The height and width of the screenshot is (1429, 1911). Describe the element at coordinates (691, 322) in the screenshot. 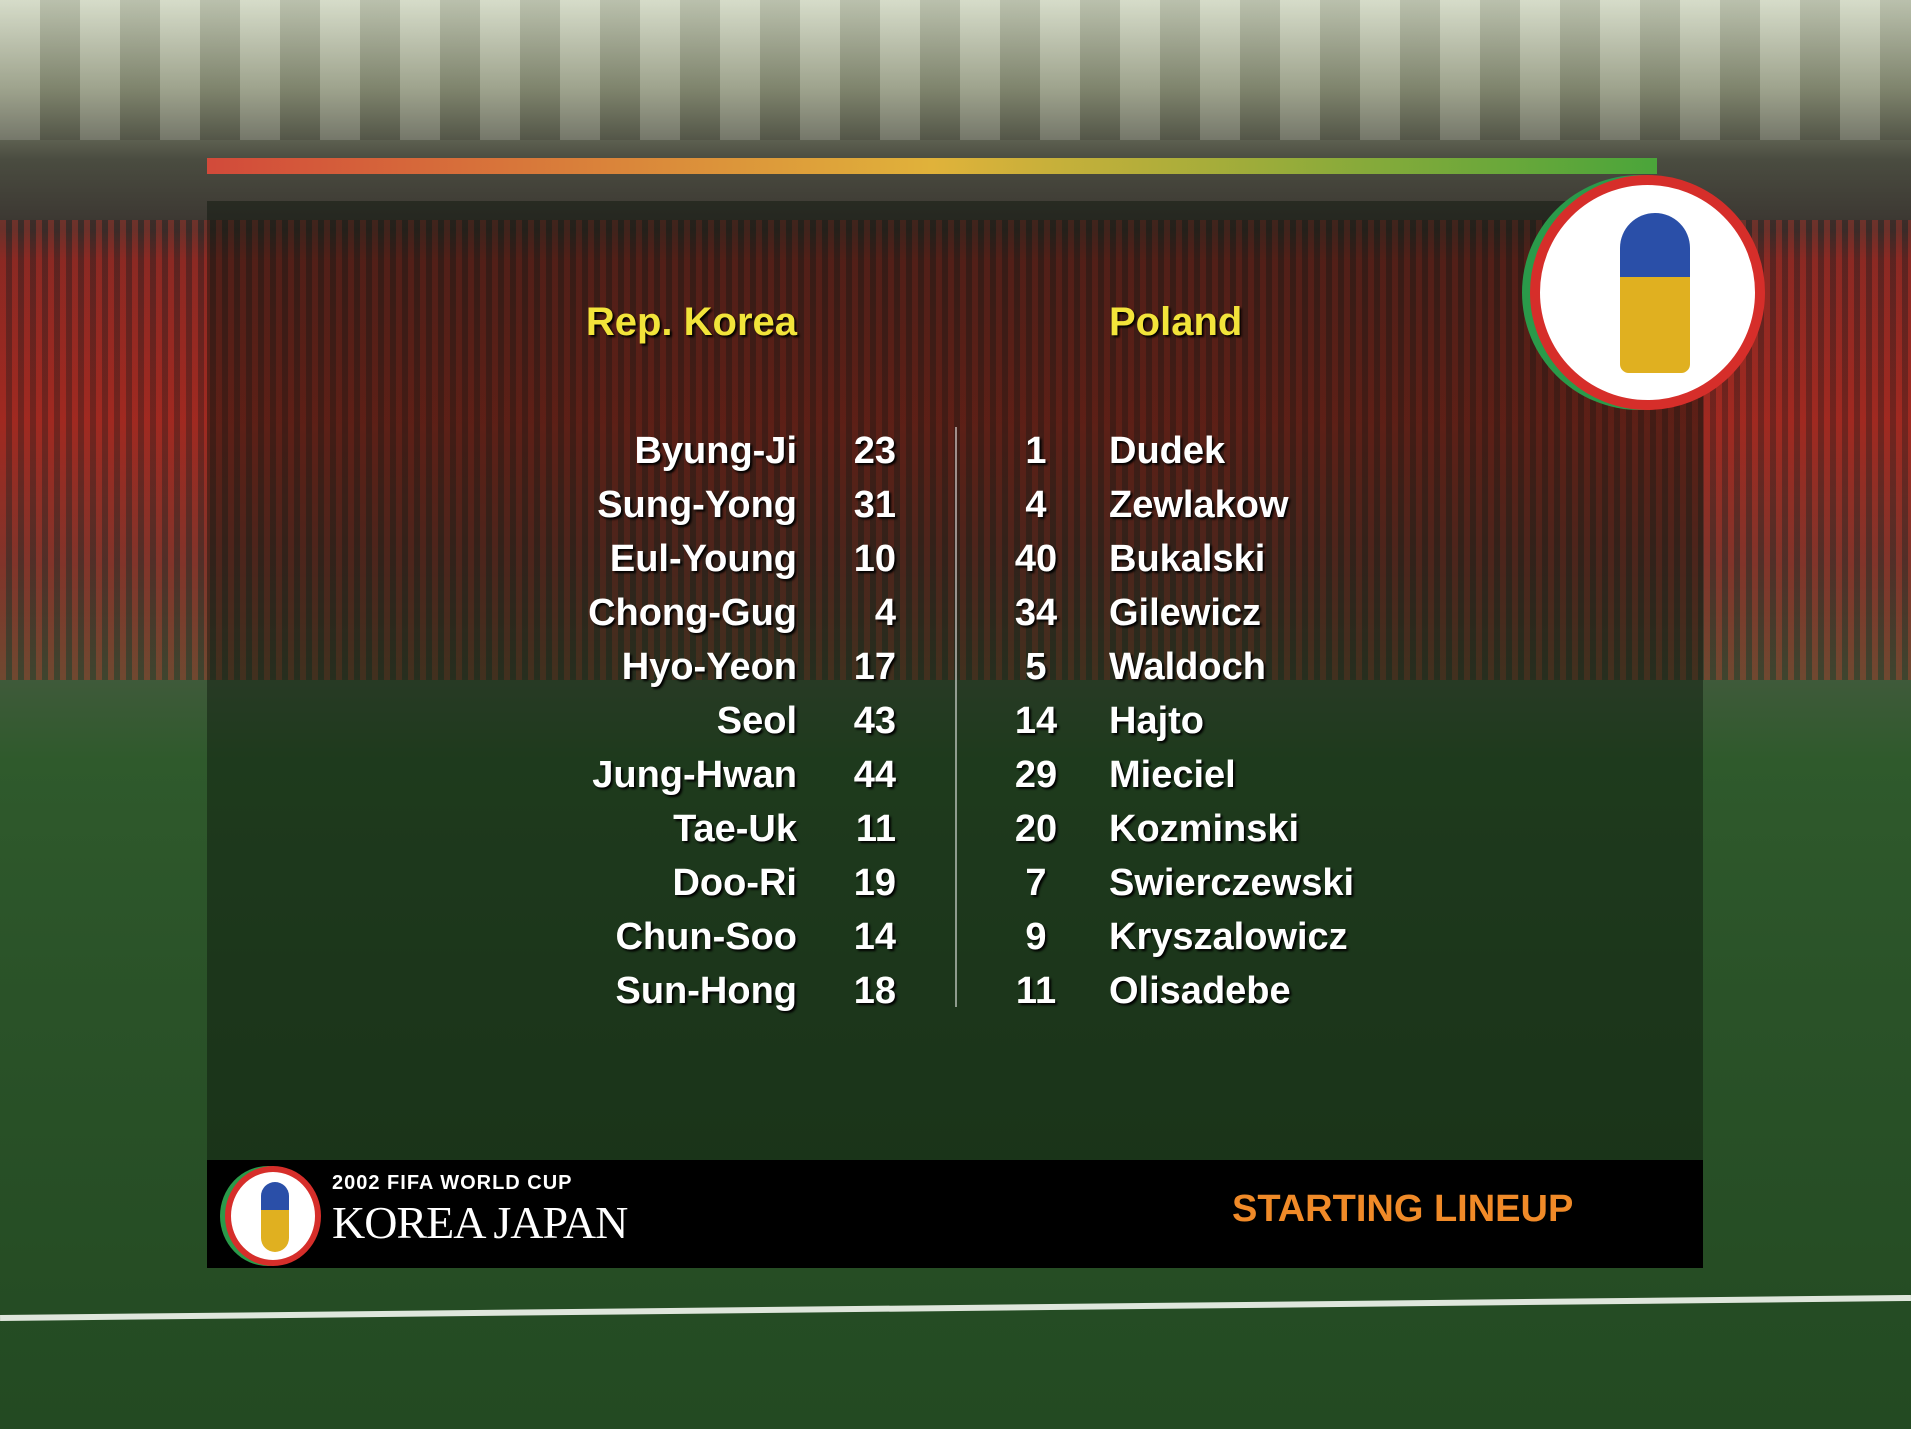

I see `home-team-name: Rep. Korea` at that location.